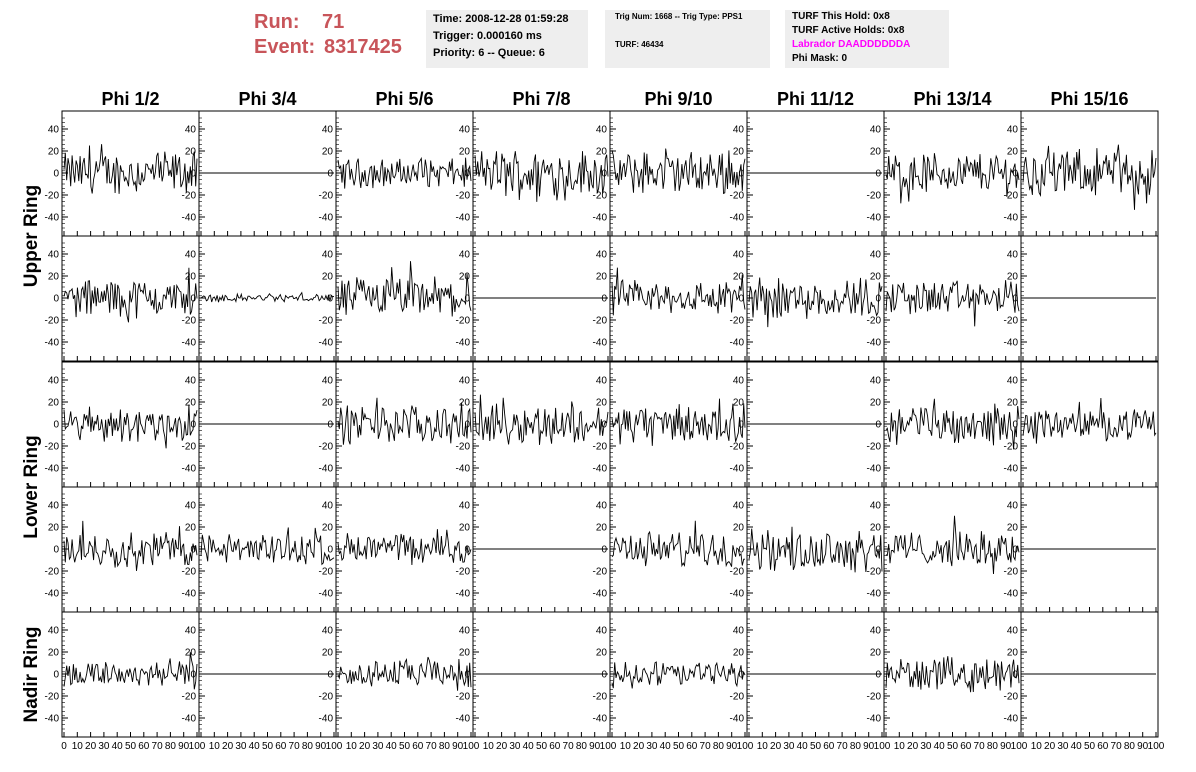  I want to click on row-group-label: Lower Ring, so click(31, 486).